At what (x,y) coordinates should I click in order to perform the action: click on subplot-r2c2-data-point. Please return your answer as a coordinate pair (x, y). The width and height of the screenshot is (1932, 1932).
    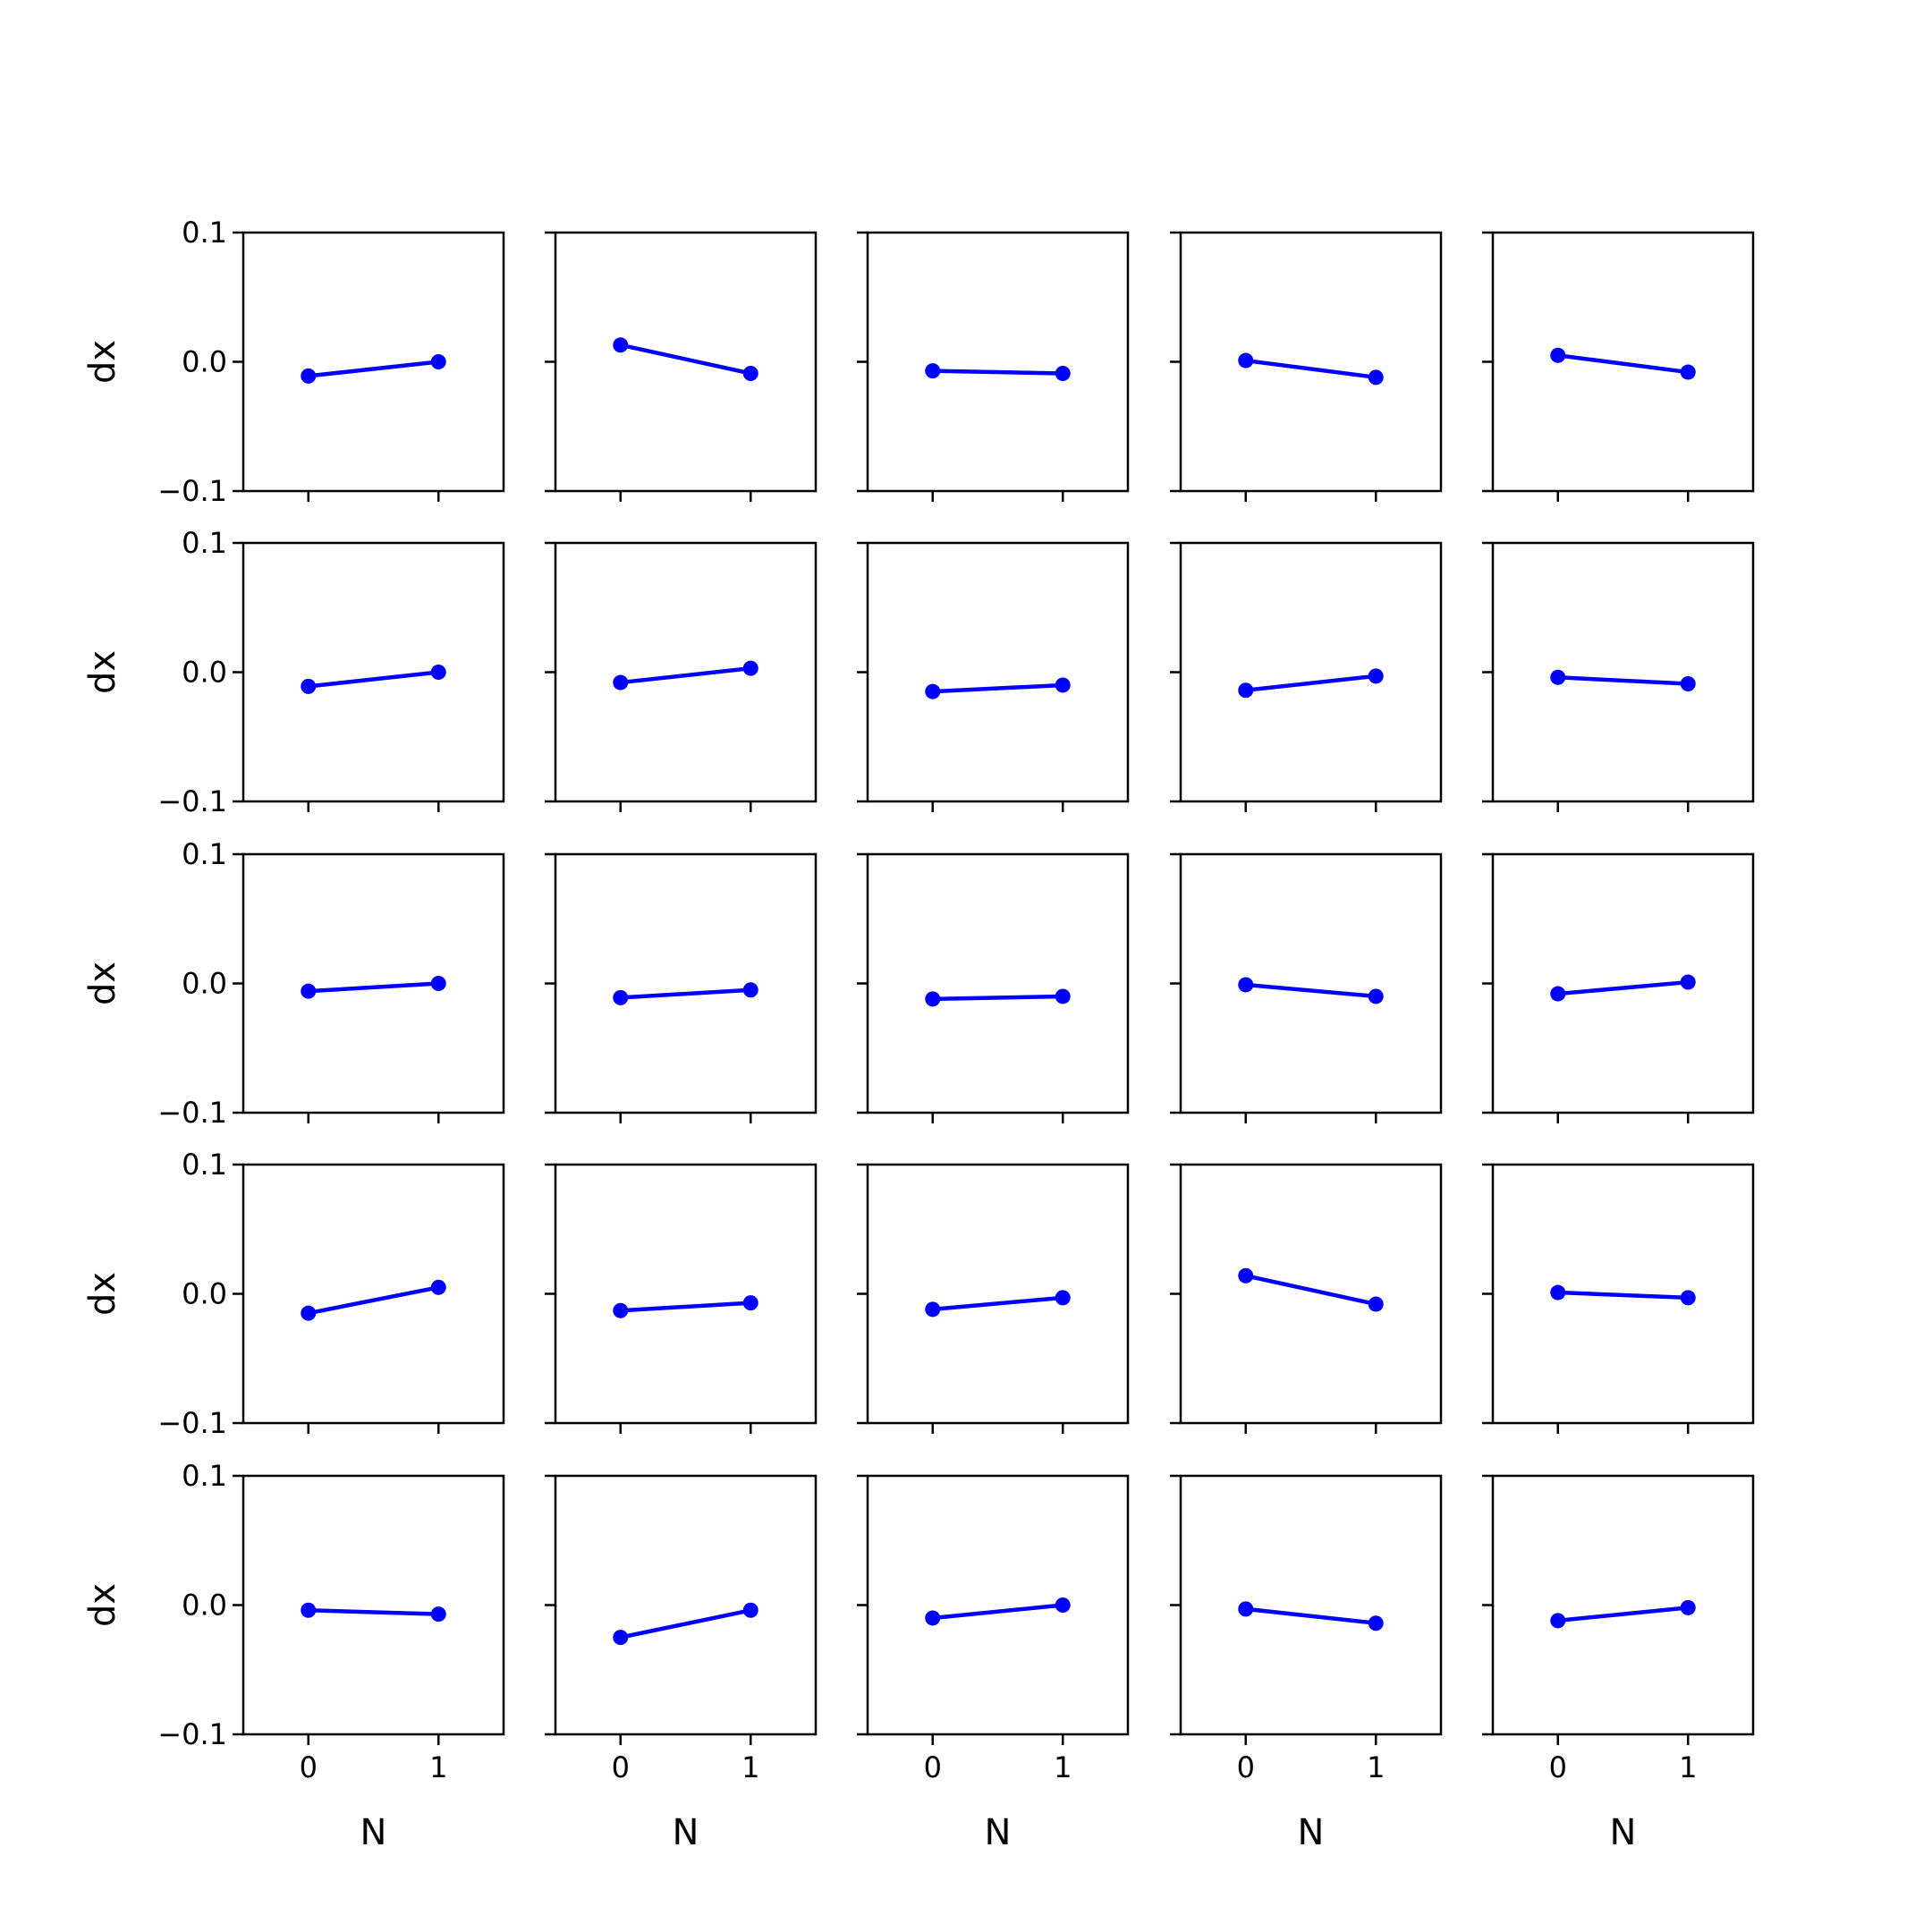
    Looking at the image, I should click on (750, 668).